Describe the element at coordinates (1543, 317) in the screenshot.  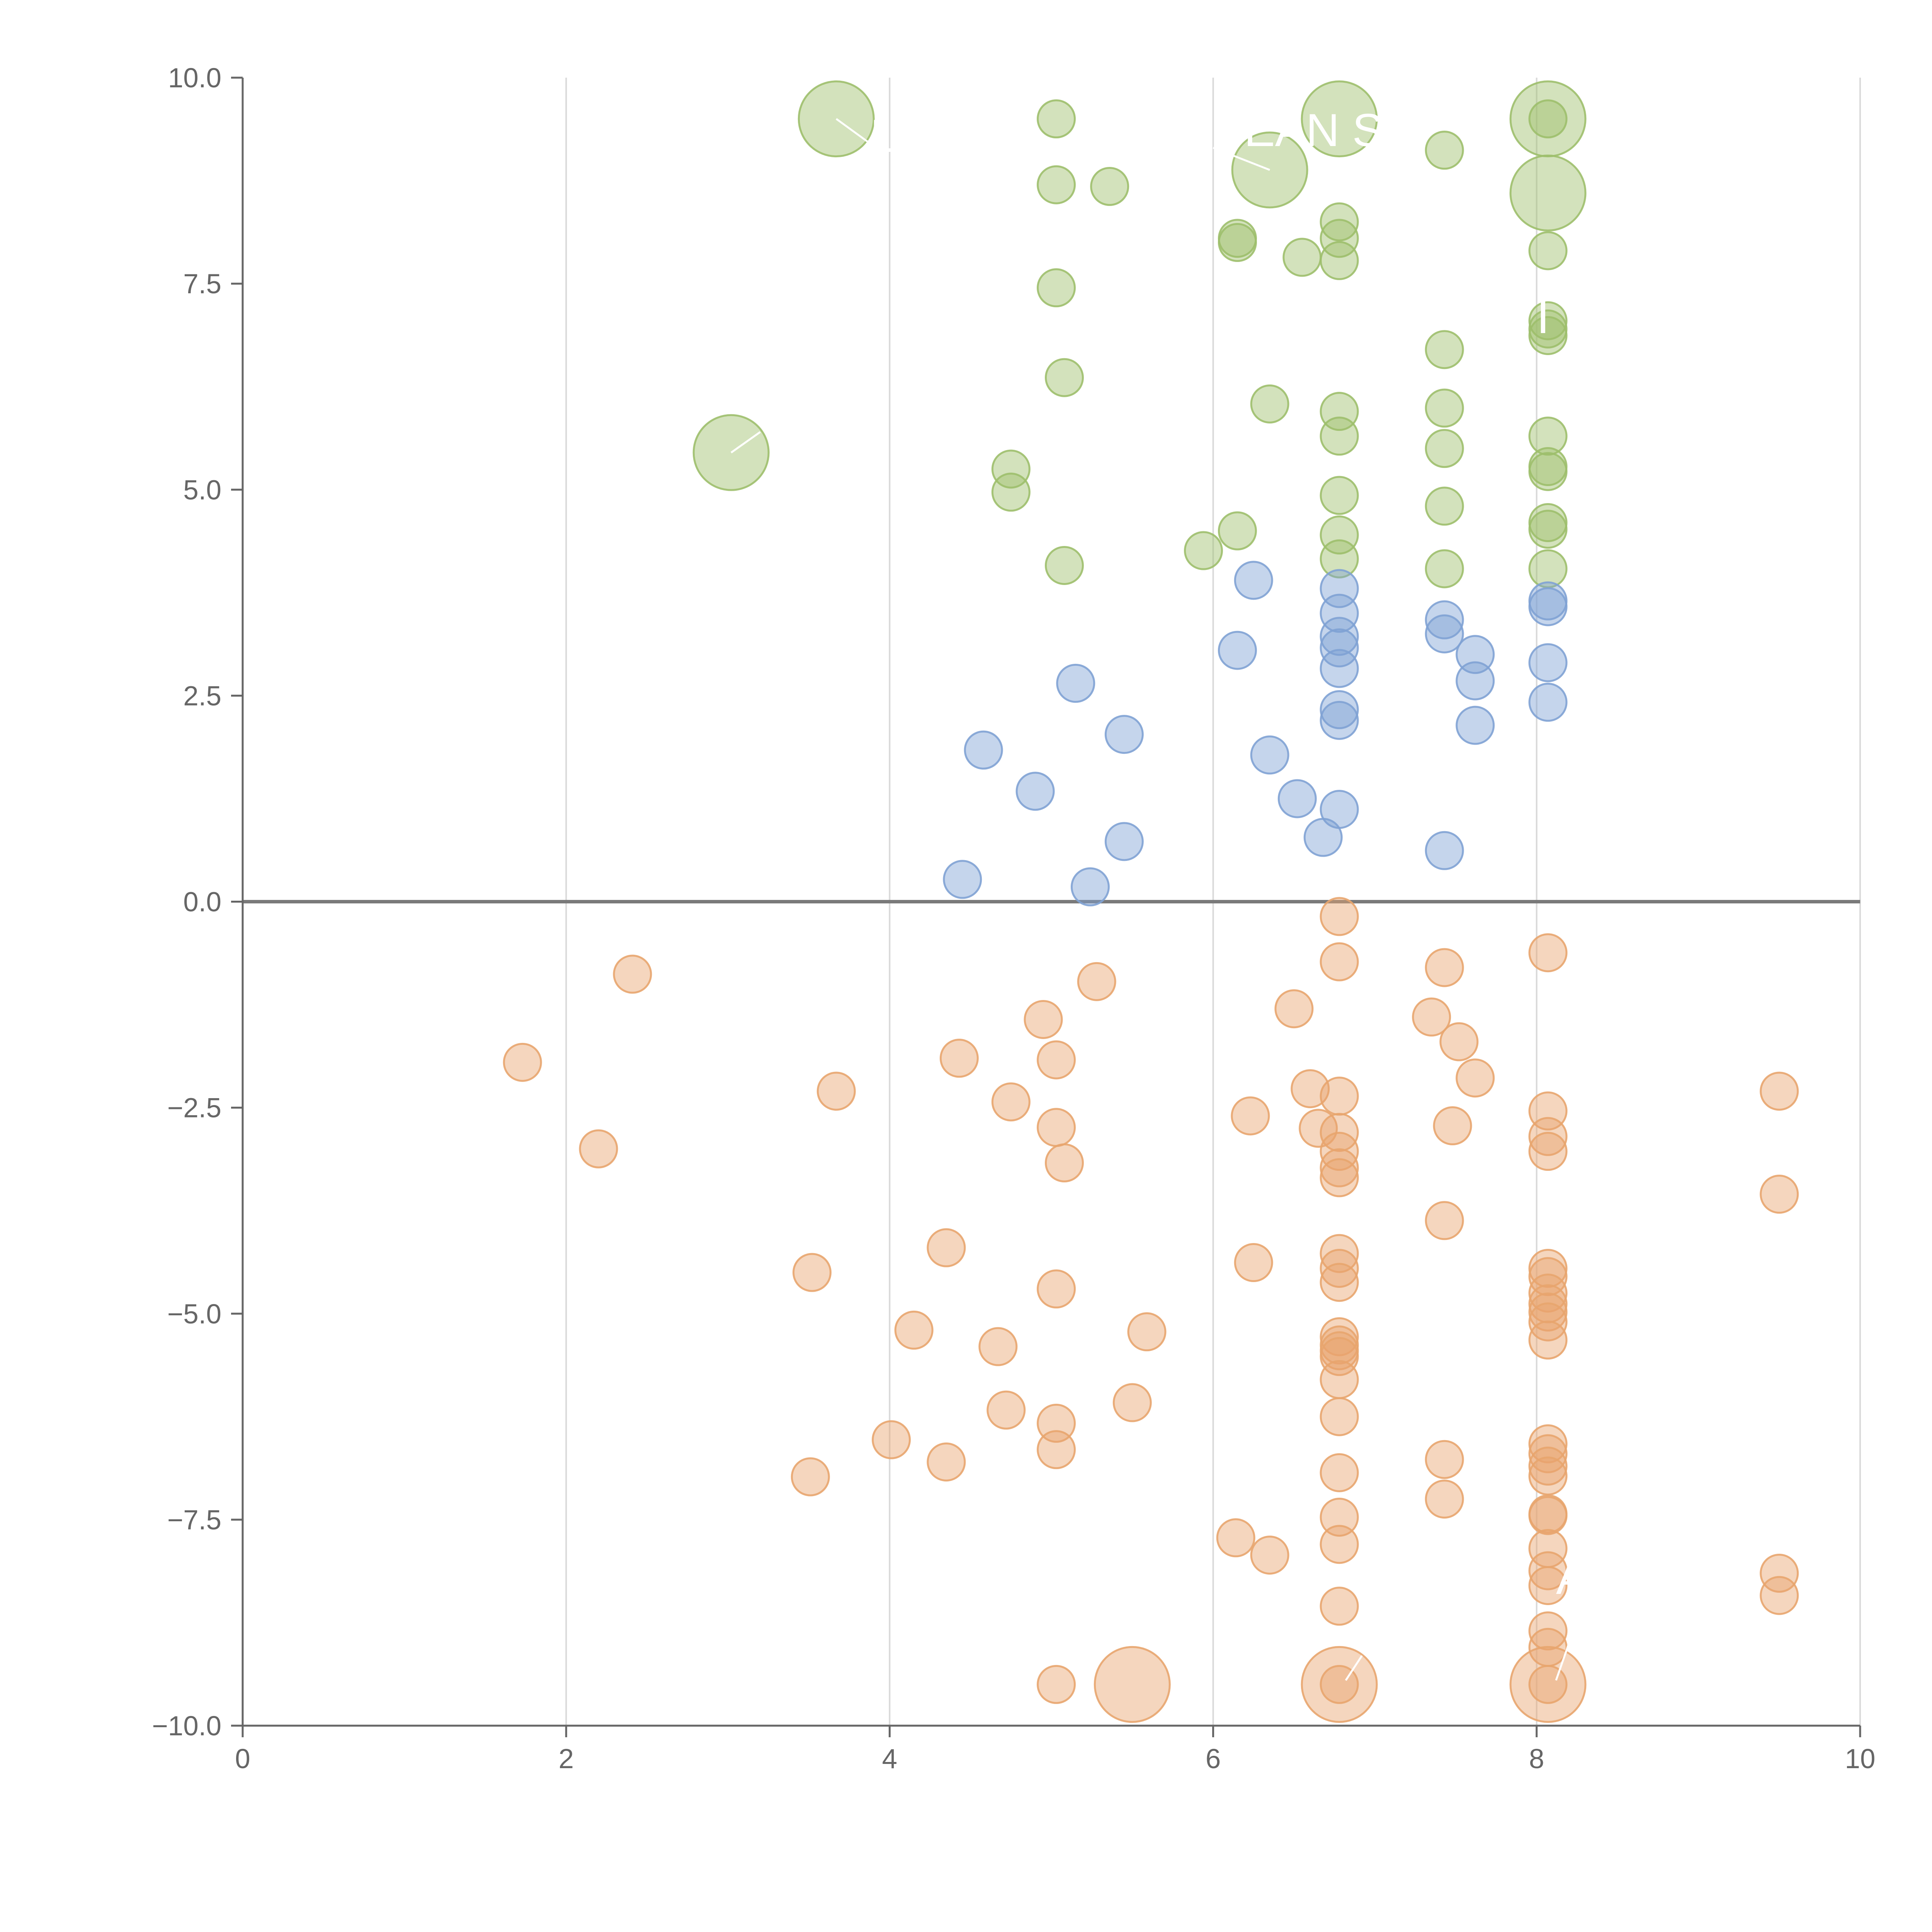
I see `annotation-label: I` at that location.